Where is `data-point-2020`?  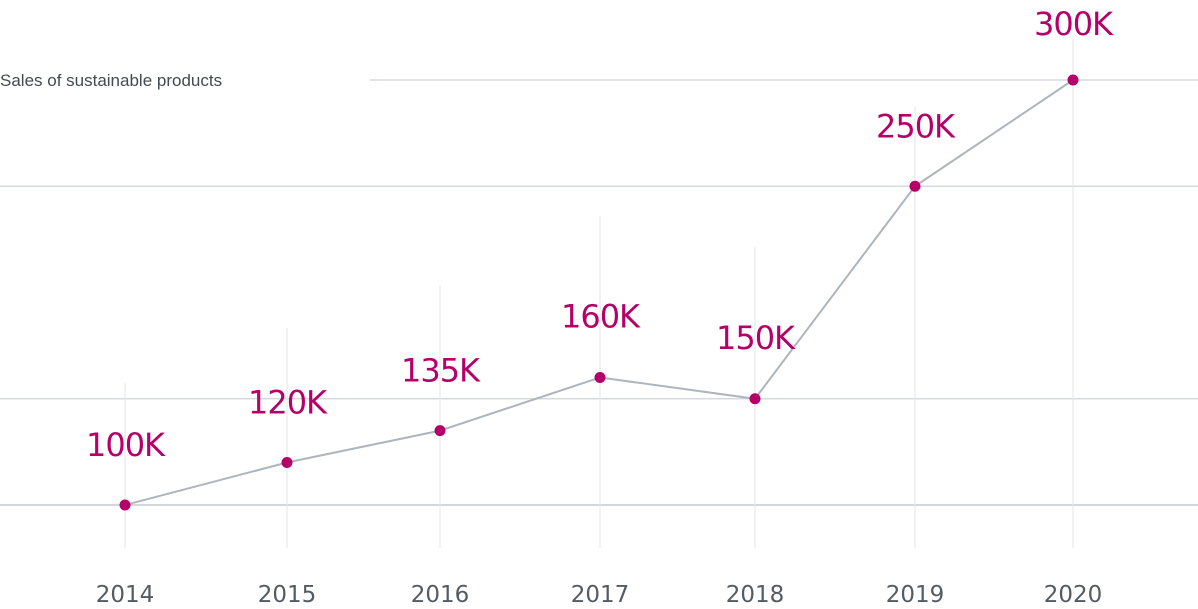 data-point-2020 is located at coordinates (1073, 80).